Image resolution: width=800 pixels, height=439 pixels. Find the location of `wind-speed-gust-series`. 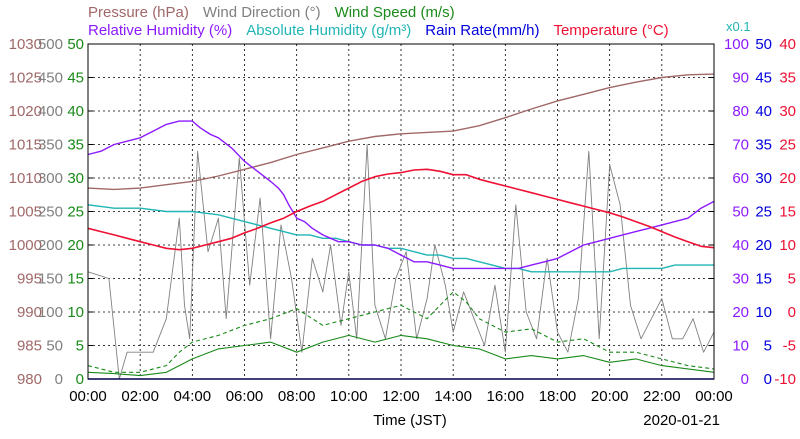

wind-speed-gust-series is located at coordinates (401, 332).